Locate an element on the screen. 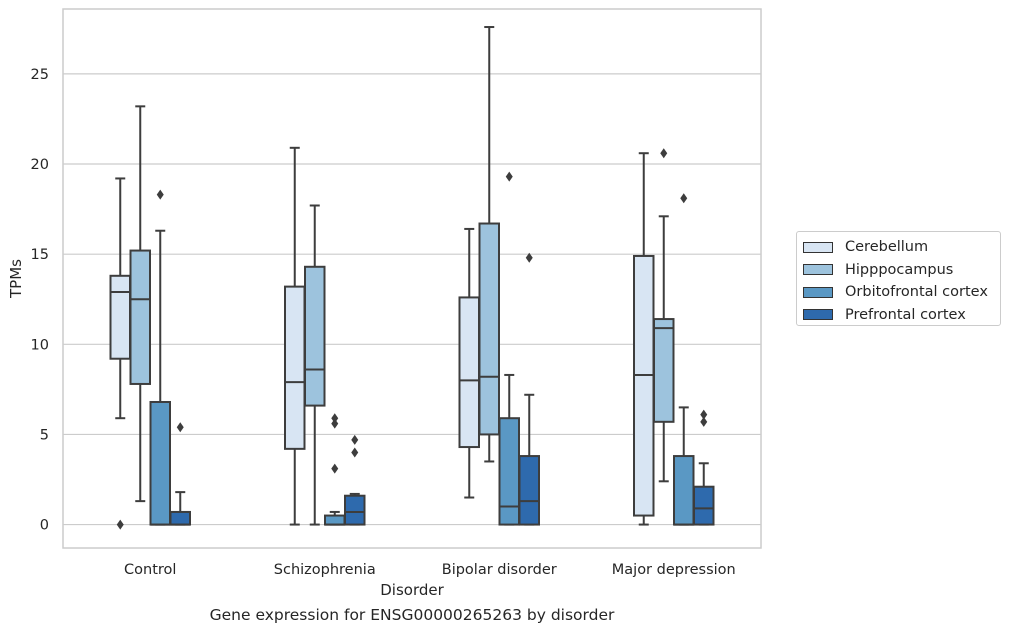 The width and height of the screenshot is (1013, 634). y-tick-label: 0 is located at coordinates (44, 526).